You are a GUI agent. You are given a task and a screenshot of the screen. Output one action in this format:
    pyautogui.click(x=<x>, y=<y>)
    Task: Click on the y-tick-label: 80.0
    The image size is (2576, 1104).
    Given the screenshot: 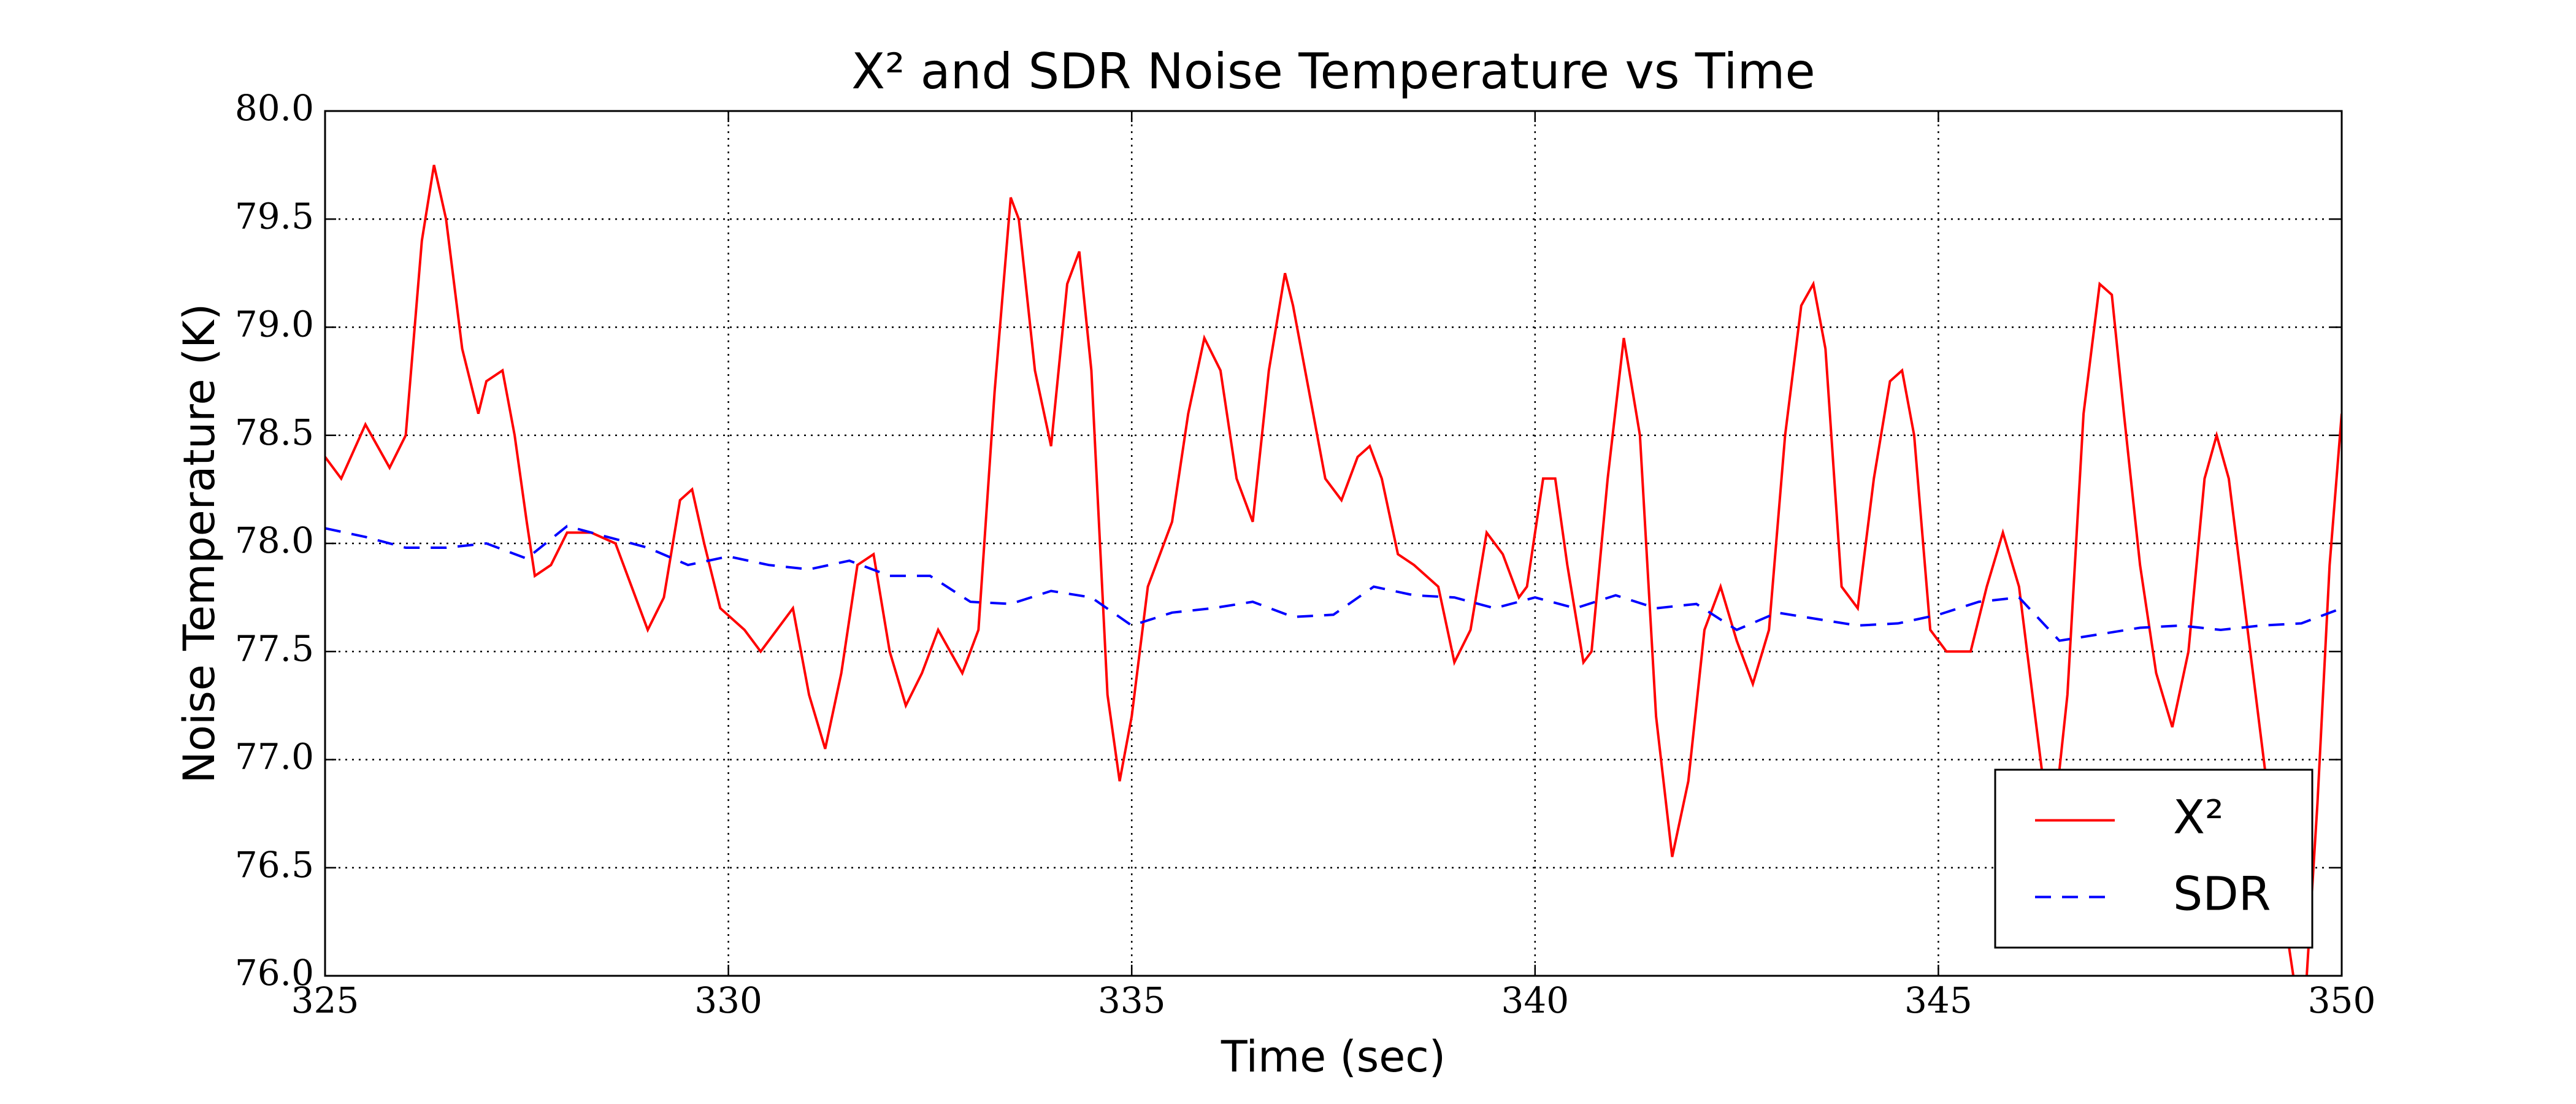 What is the action you would take?
    pyautogui.click(x=274, y=108)
    